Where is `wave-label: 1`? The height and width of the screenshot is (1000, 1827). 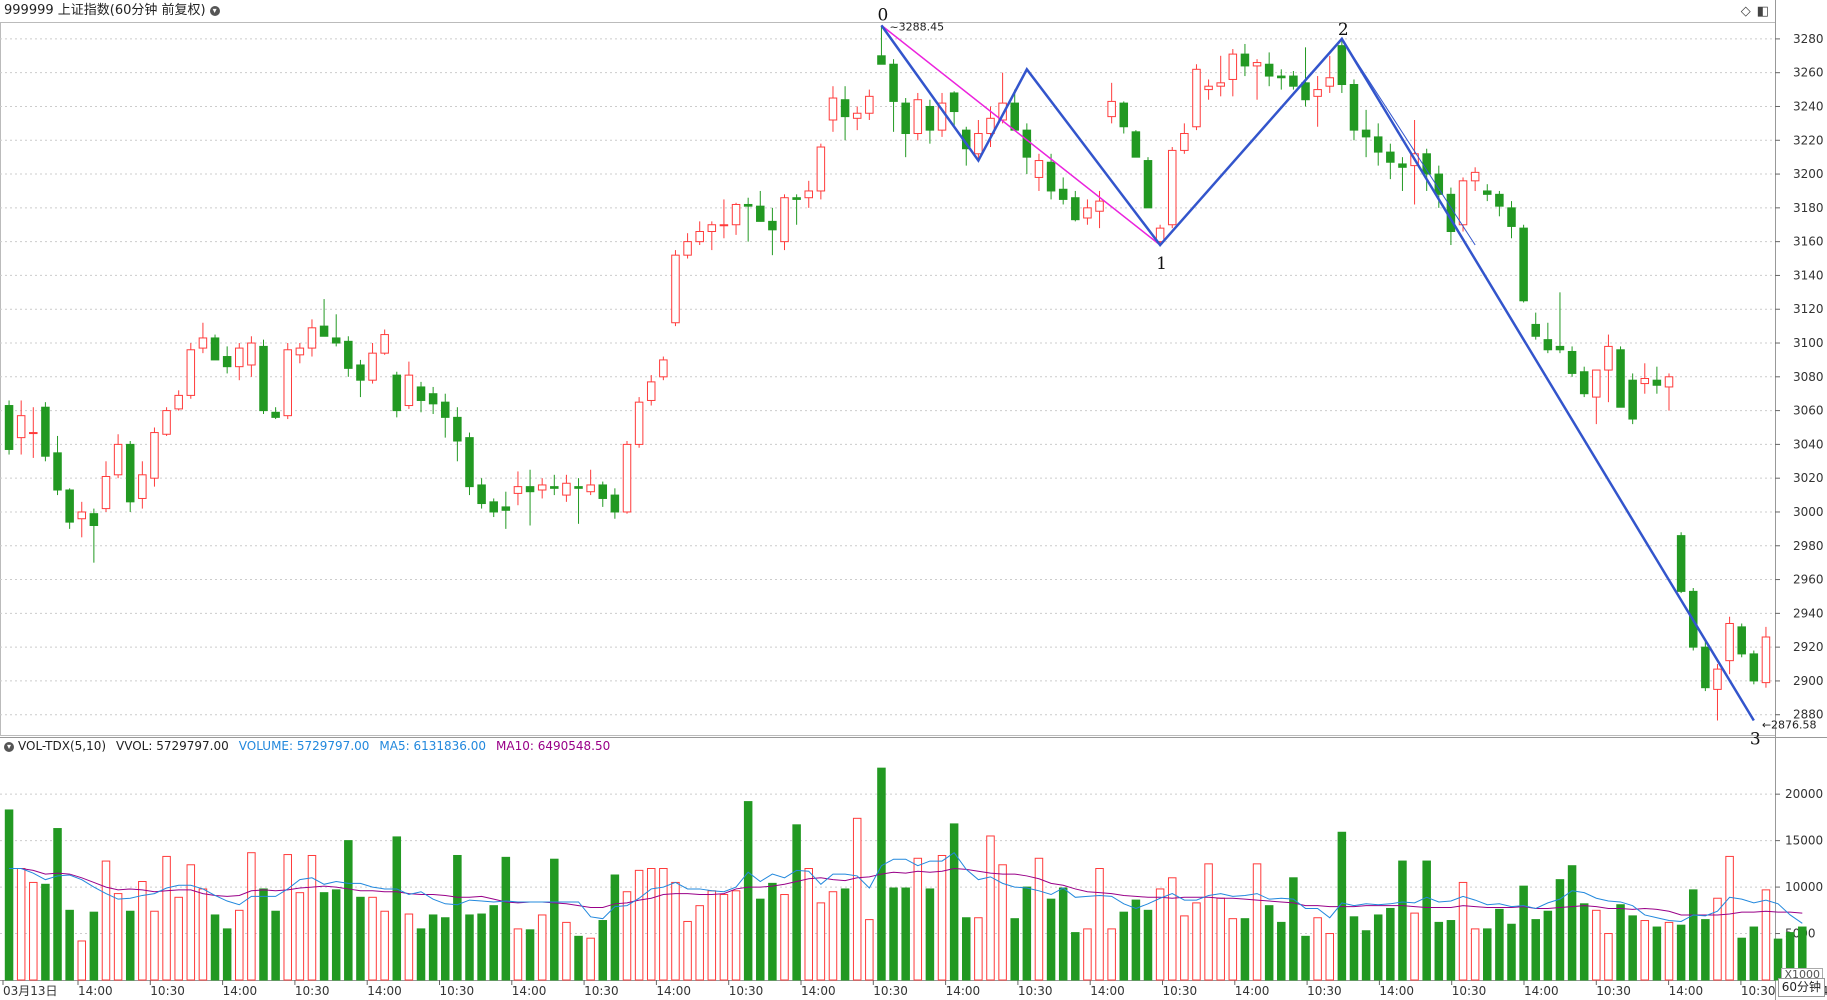 wave-label: 1 is located at coordinates (1161, 264).